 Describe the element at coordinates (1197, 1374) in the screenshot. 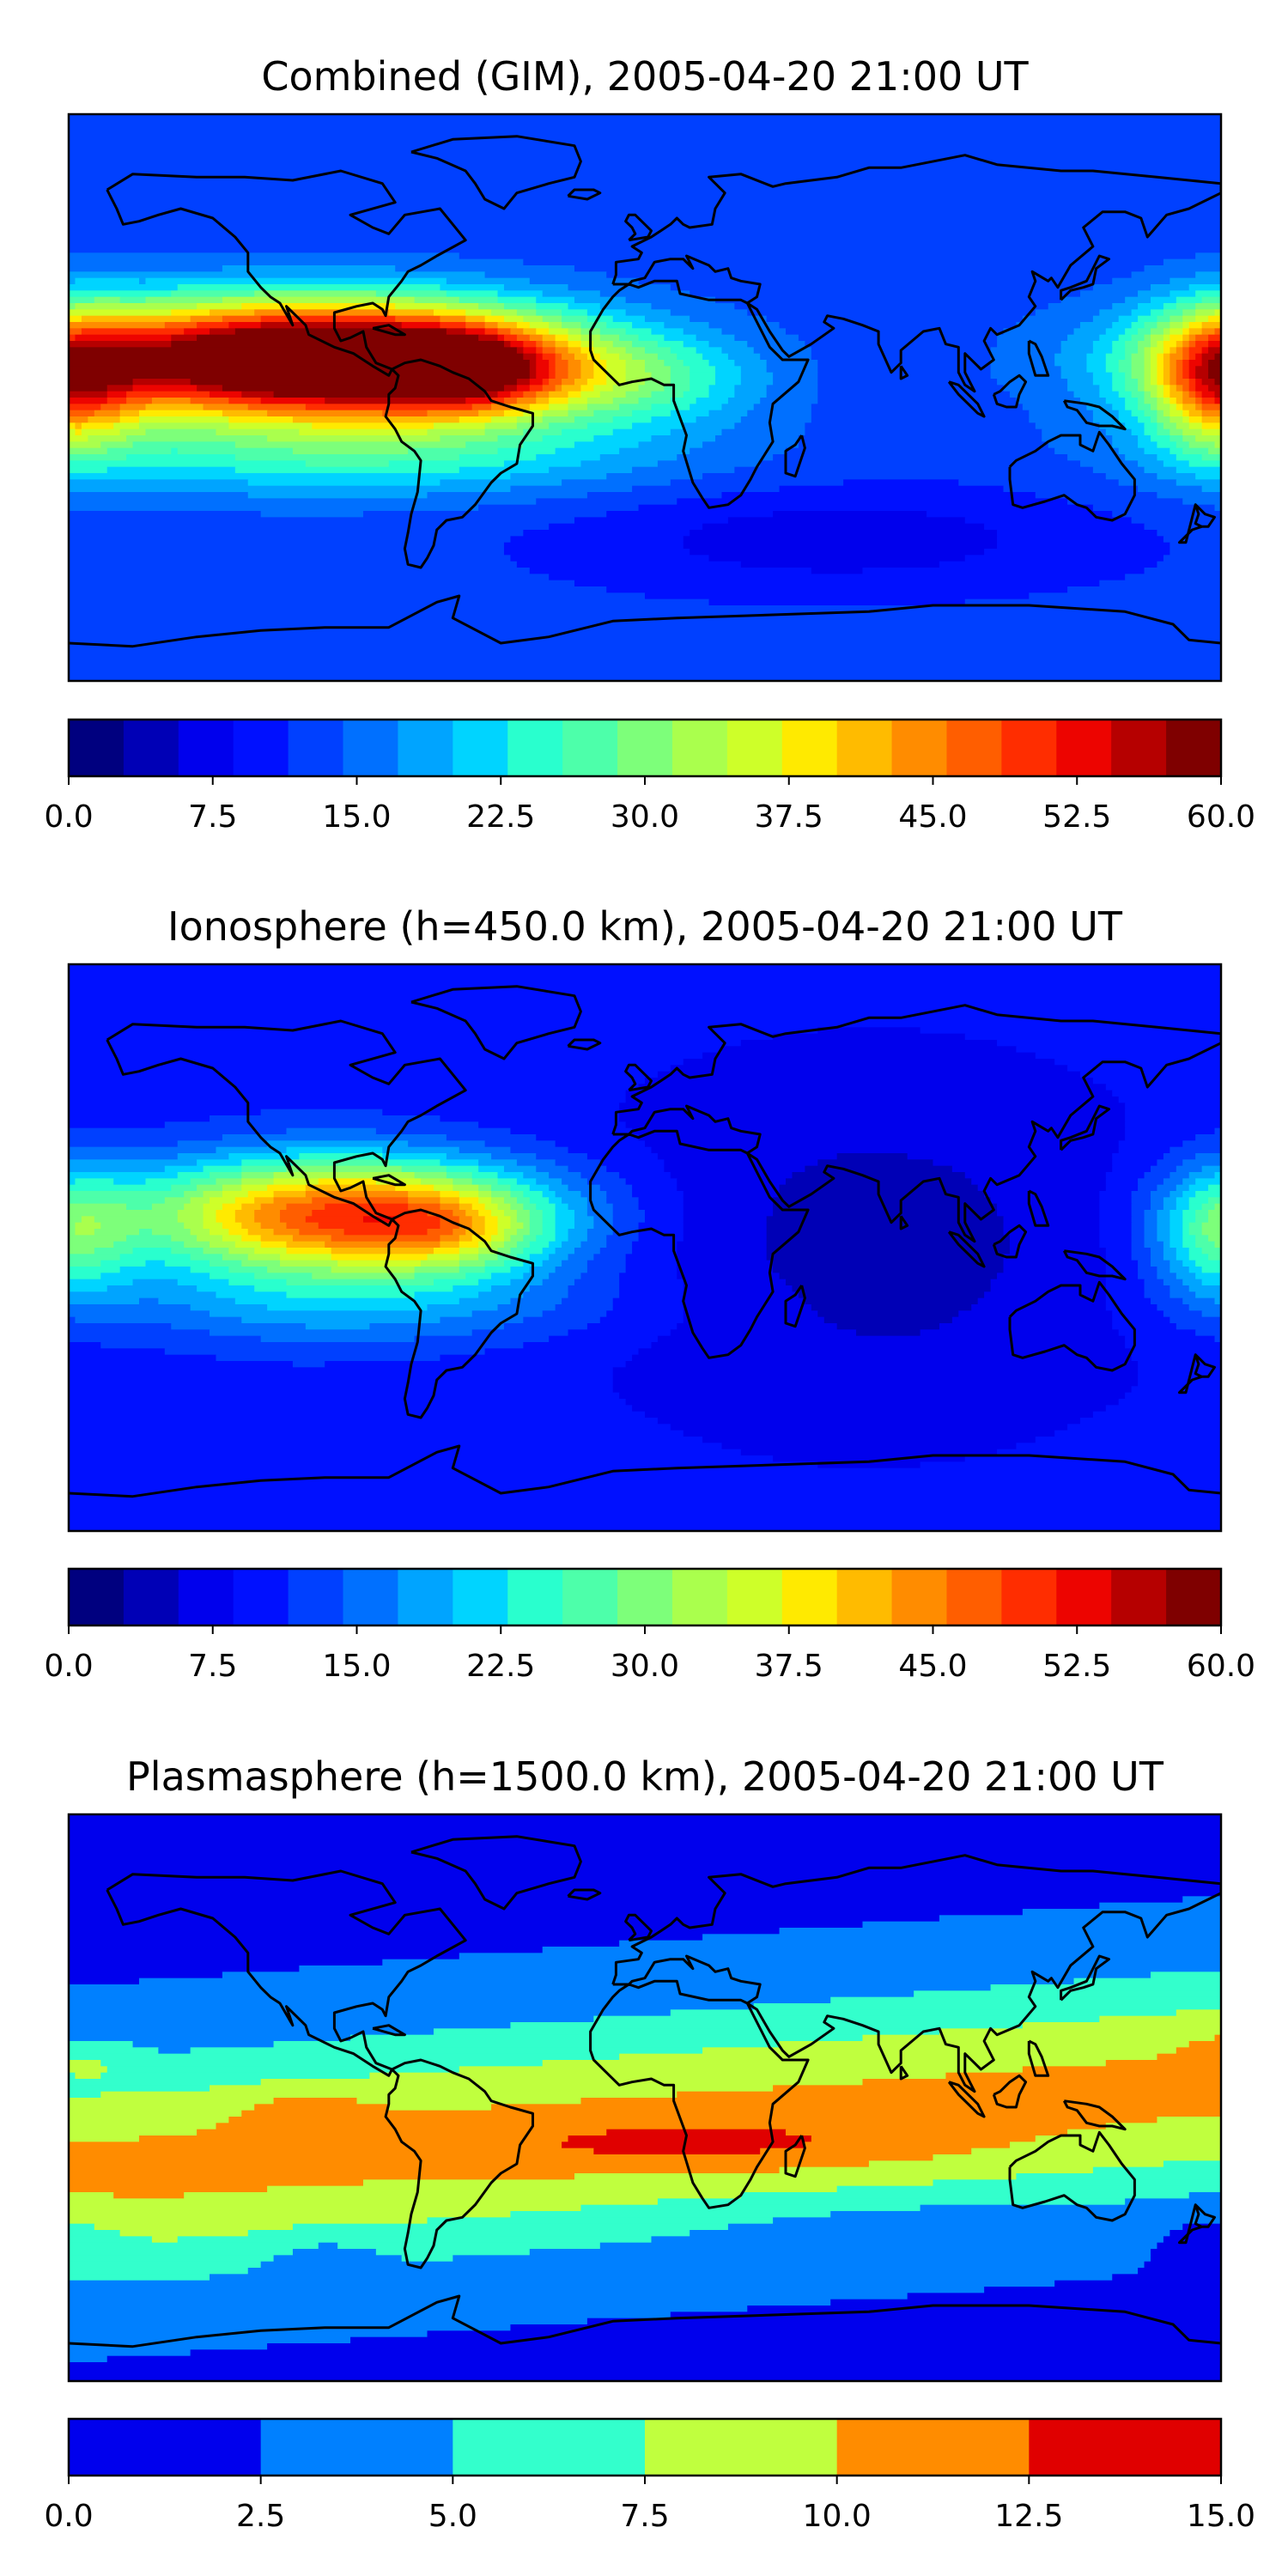

I see `coastline-new-zealand` at that location.